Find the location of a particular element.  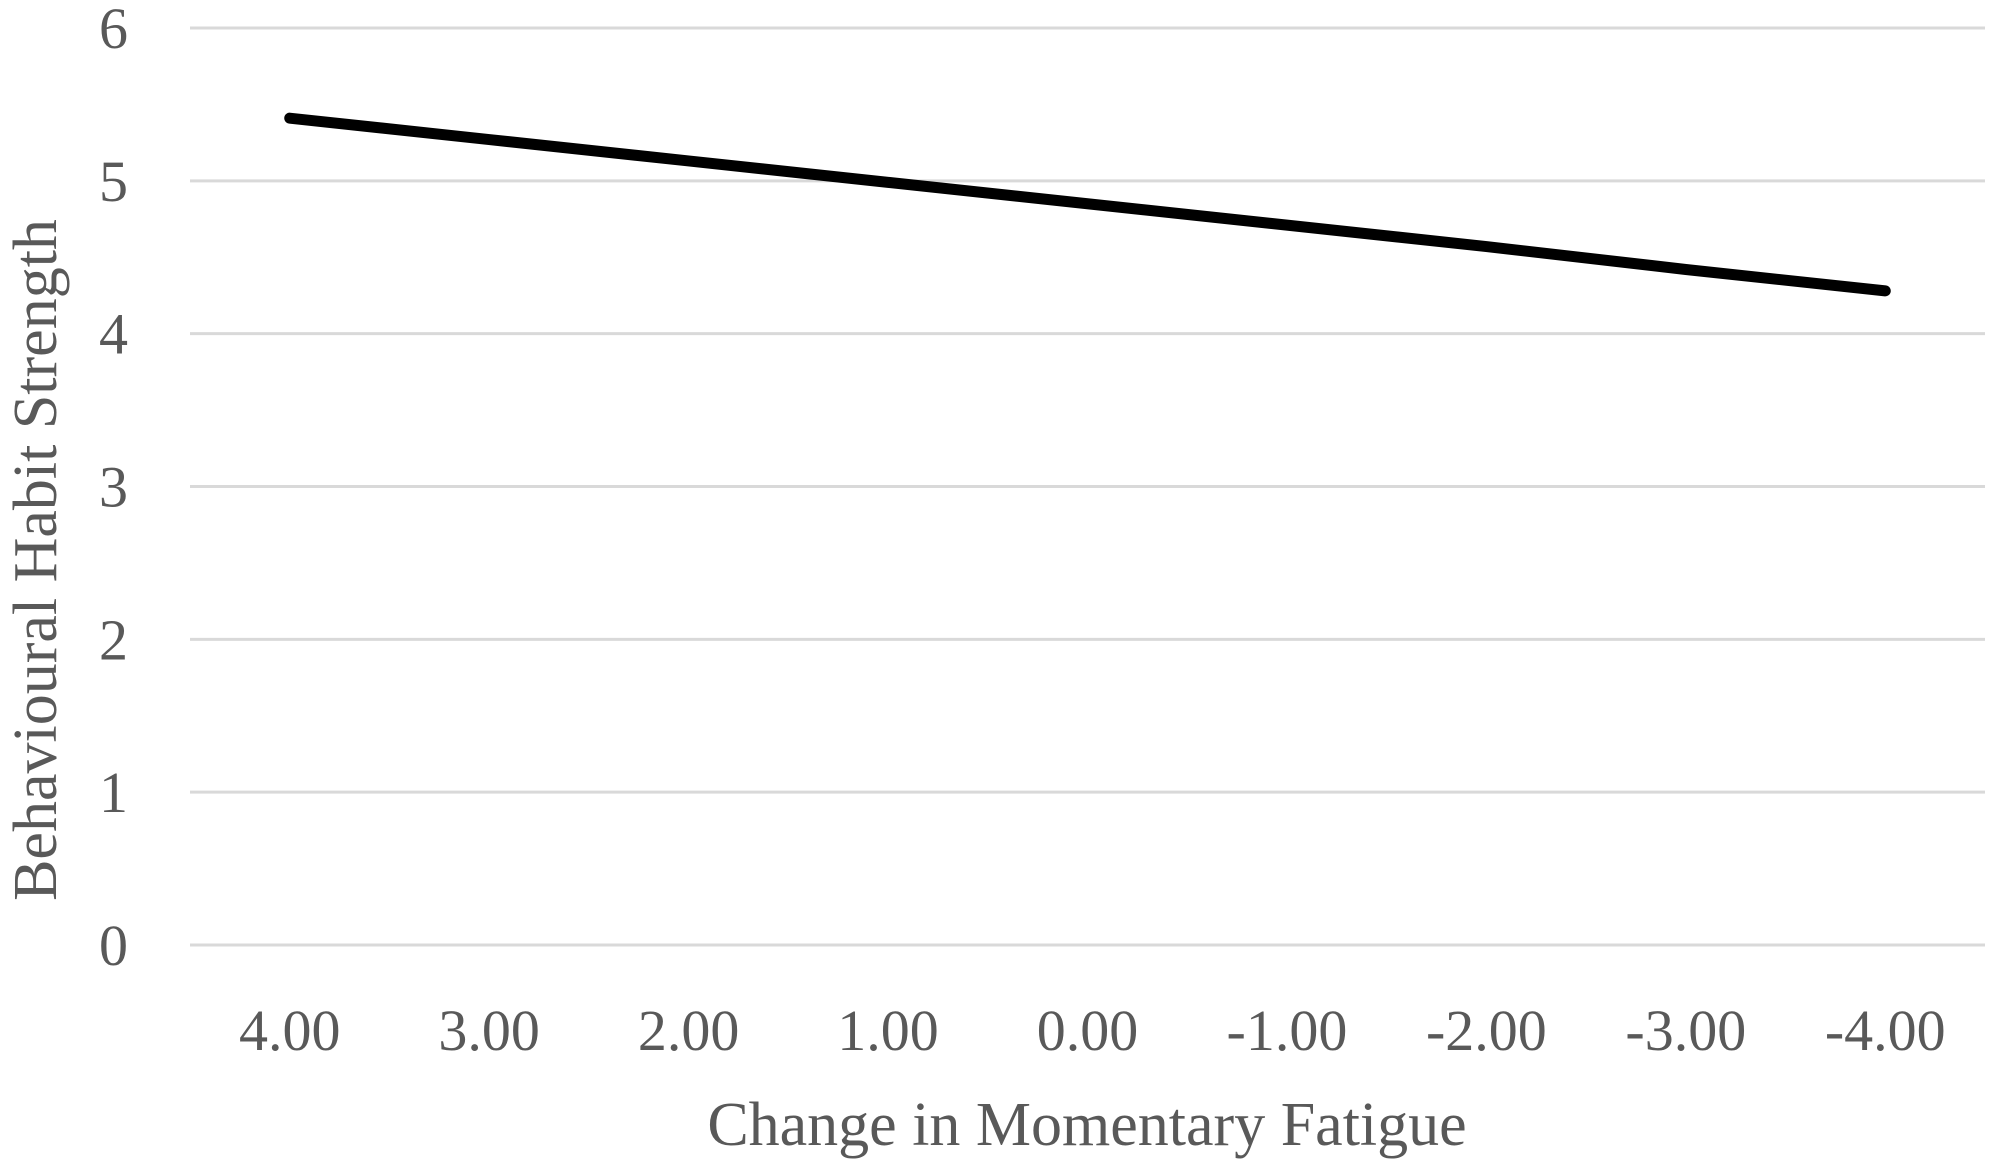

series-lines is located at coordinates (1087, 204).